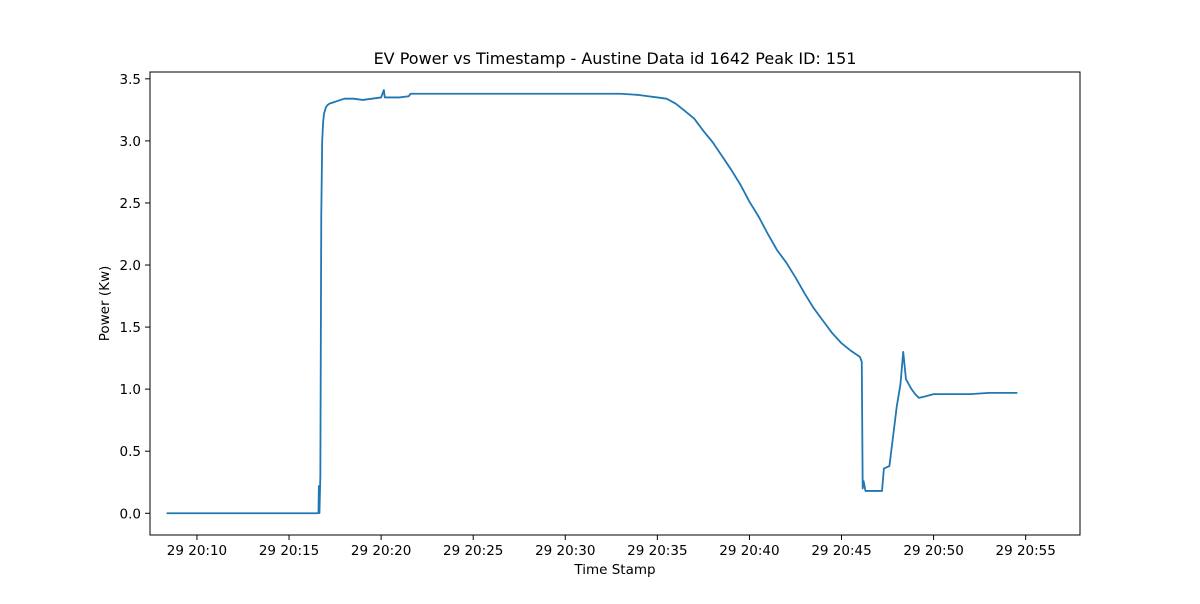 The width and height of the screenshot is (1200, 604). I want to click on y-tick-label: 0.0, so click(130, 514).